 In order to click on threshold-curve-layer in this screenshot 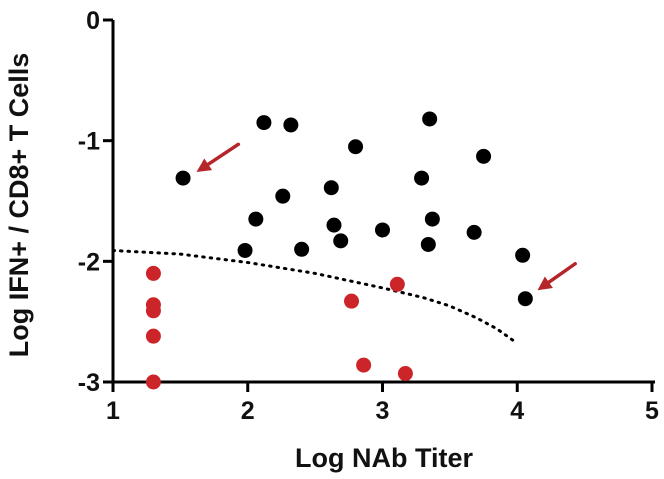, I will do `click(315, 297)`.